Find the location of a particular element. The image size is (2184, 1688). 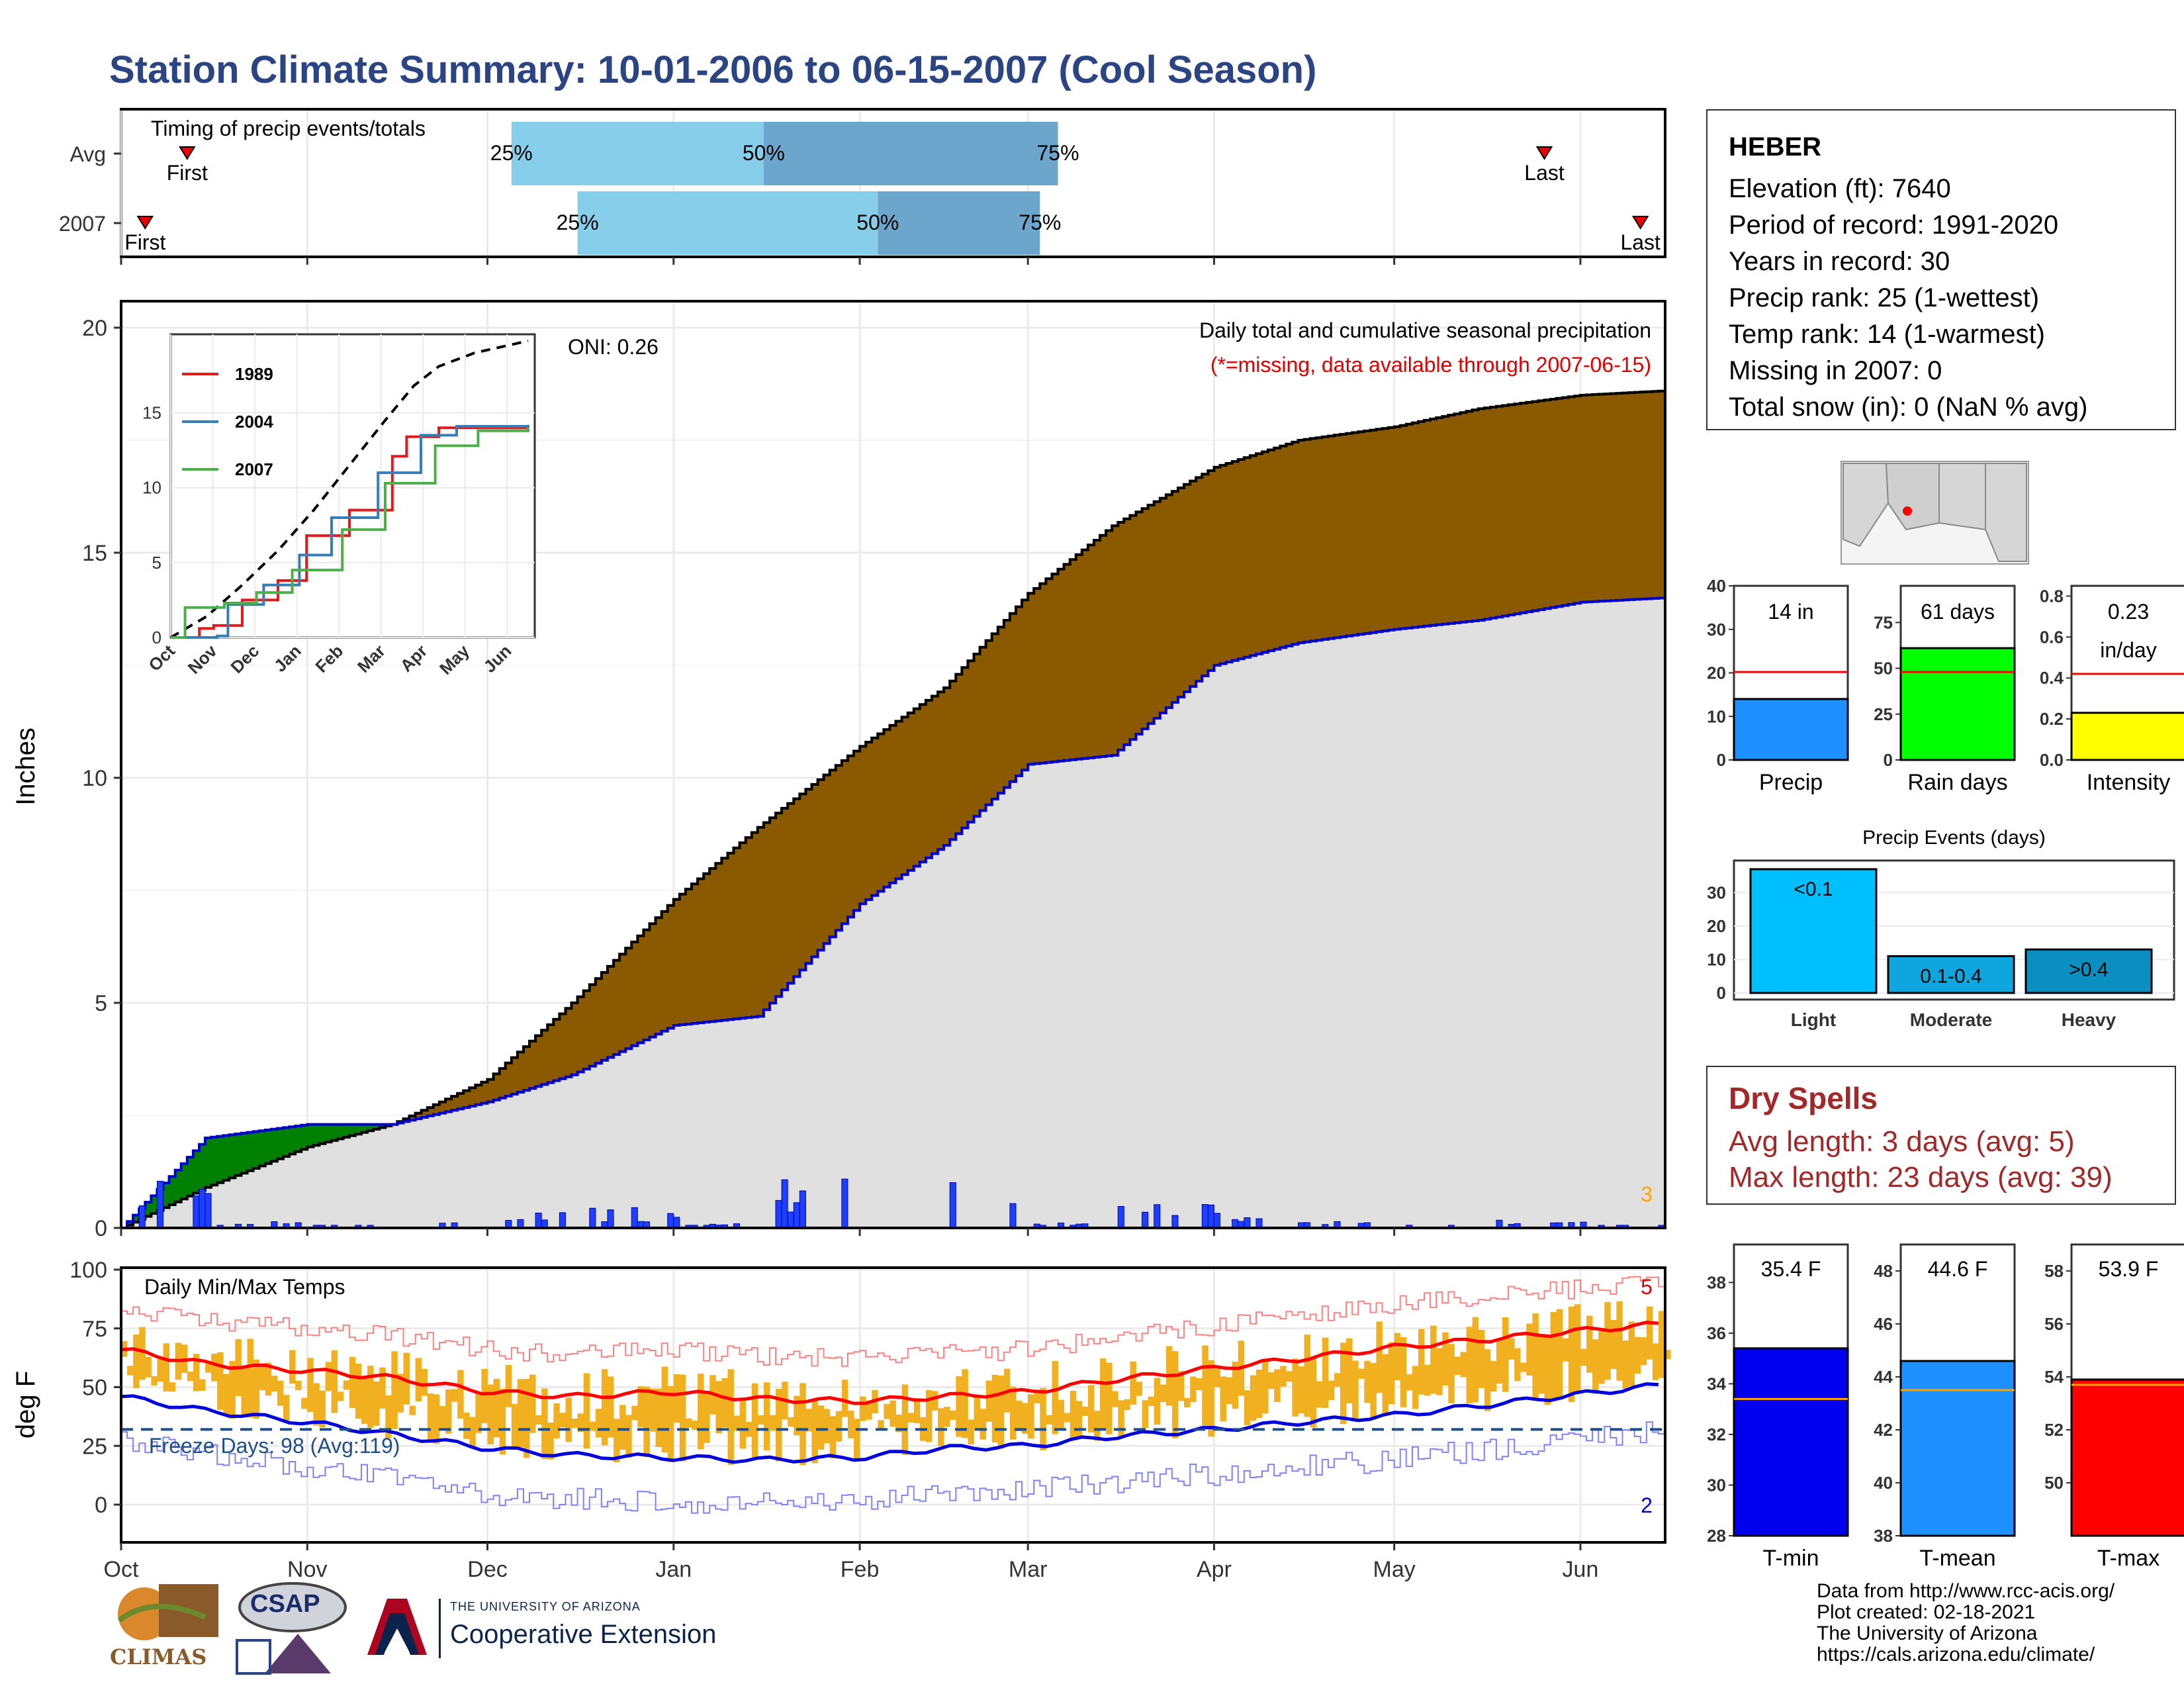

inset-series-2004 is located at coordinates (350, 531).